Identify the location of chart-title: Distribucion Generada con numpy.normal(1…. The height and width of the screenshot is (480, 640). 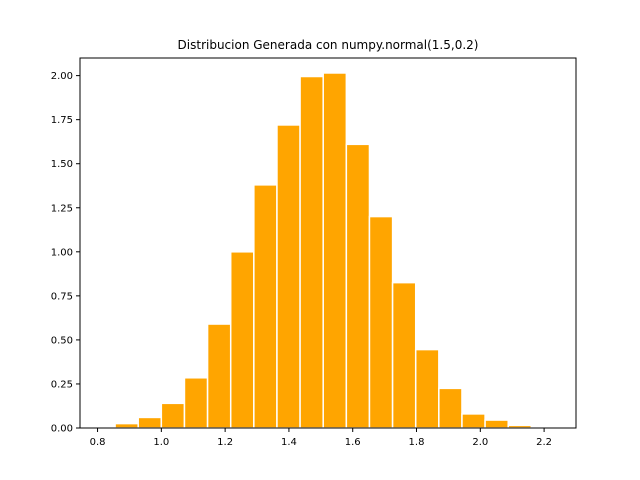
(328, 45).